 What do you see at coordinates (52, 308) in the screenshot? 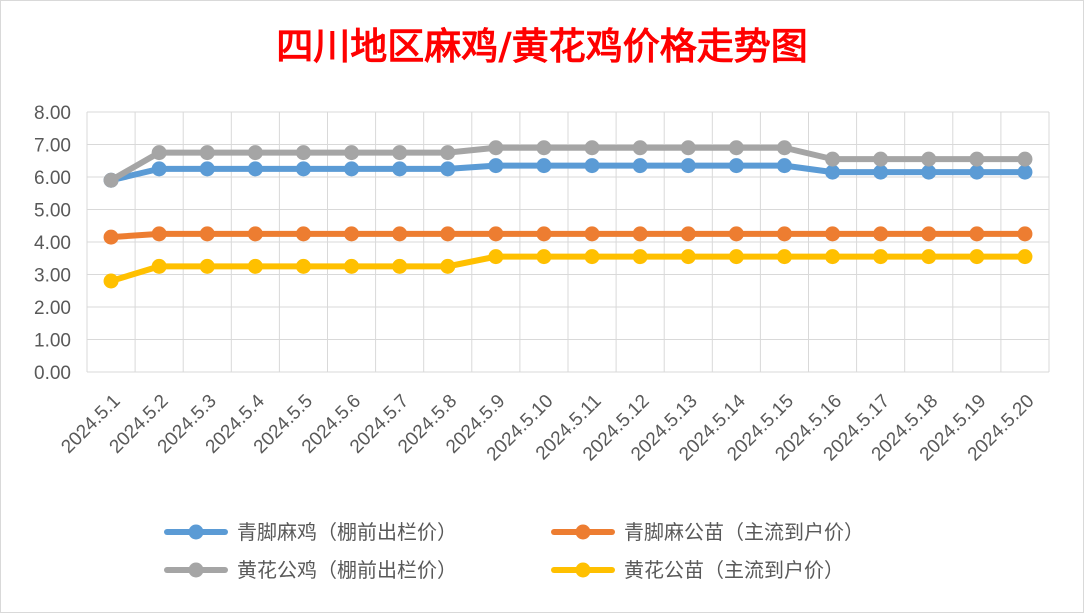
I see `y-tick-label: 2.00` at bounding box center [52, 308].